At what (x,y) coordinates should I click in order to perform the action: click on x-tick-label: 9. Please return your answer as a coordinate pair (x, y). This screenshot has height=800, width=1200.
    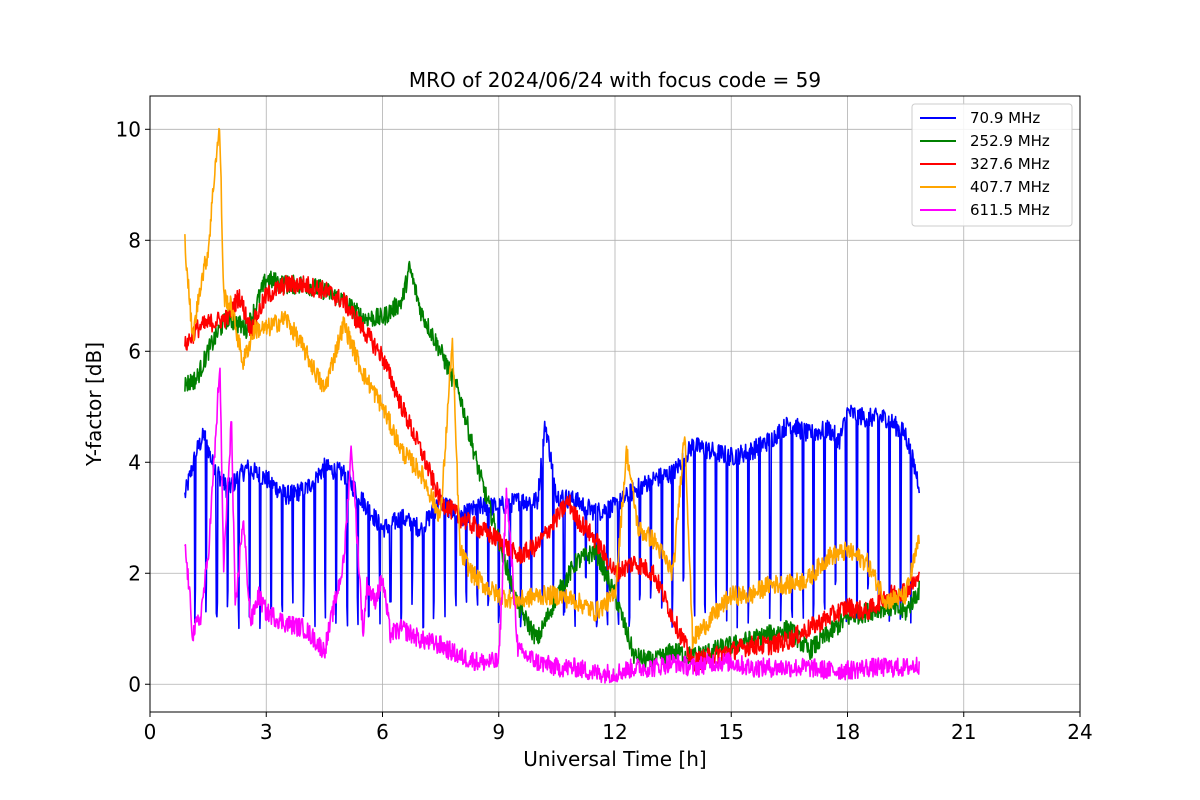
    Looking at the image, I should click on (498, 732).